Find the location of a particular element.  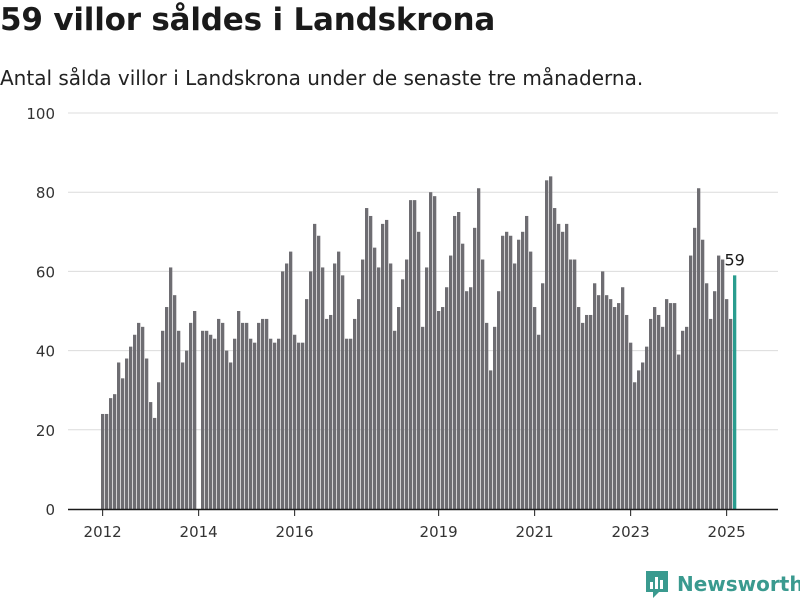

y-axis-ticks: 0 20 40 60 80 100 is located at coordinates (40, 312).